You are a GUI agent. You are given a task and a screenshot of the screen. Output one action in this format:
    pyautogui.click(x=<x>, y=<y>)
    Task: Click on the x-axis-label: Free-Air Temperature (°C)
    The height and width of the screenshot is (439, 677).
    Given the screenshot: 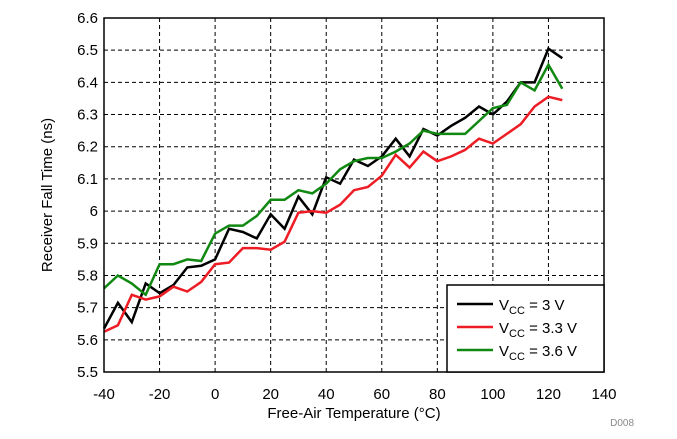 What is the action you would take?
    pyautogui.click(x=353, y=413)
    